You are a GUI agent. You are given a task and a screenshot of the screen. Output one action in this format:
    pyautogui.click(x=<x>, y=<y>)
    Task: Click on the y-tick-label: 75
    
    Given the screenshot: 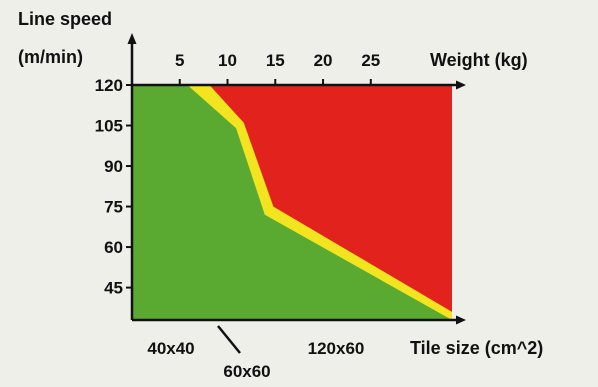 What is the action you would take?
    pyautogui.click(x=113, y=207)
    